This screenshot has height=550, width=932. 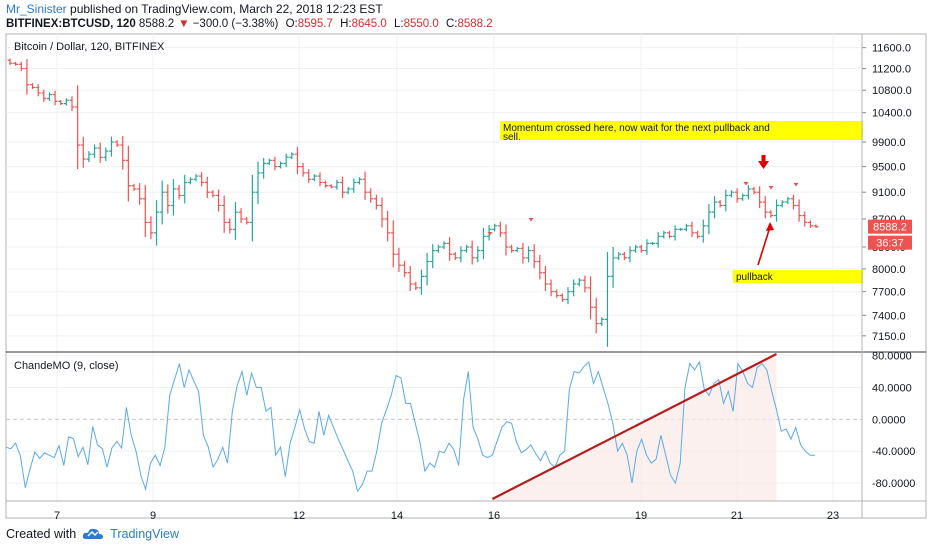 I want to click on osc-tick-label: 0.0000, so click(x=889, y=420).